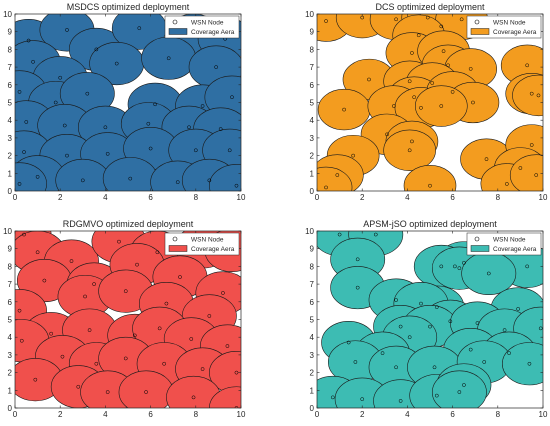 The width and height of the screenshot is (550, 426). Describe the element at coordinates (498, 197) in the screenshot. I see `x-tick-label: 8` at that location.